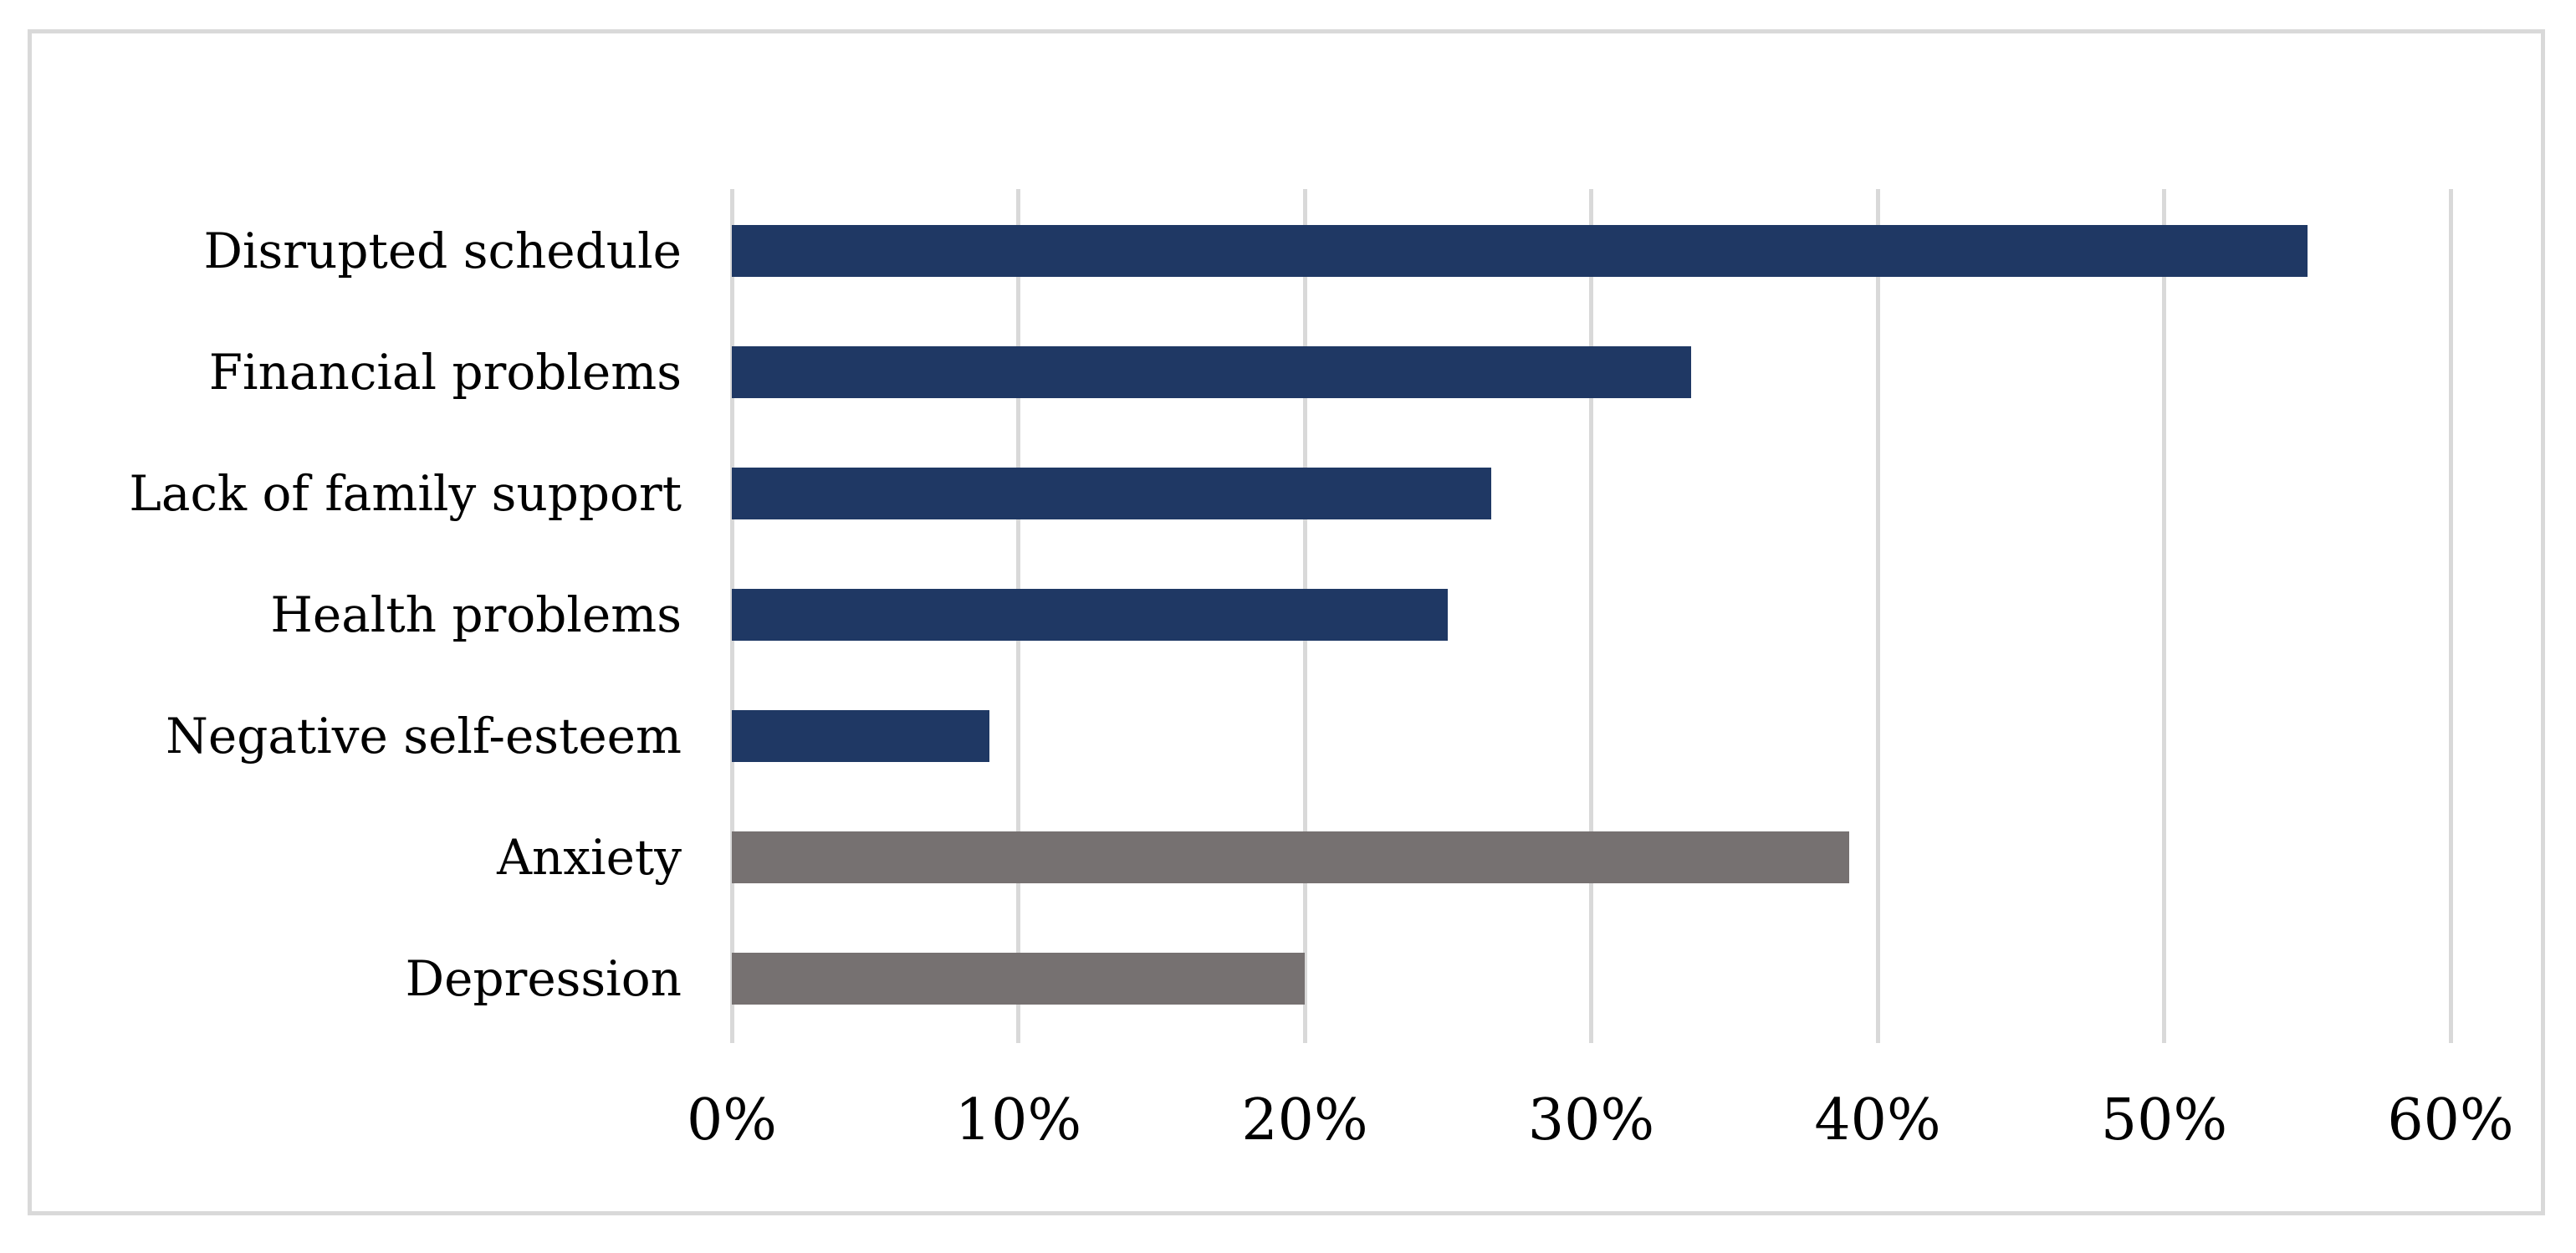 The height and width of the screenshot is (1253, 2576). I want to click on x-tick-label: 40%, so click(1877, 1120).